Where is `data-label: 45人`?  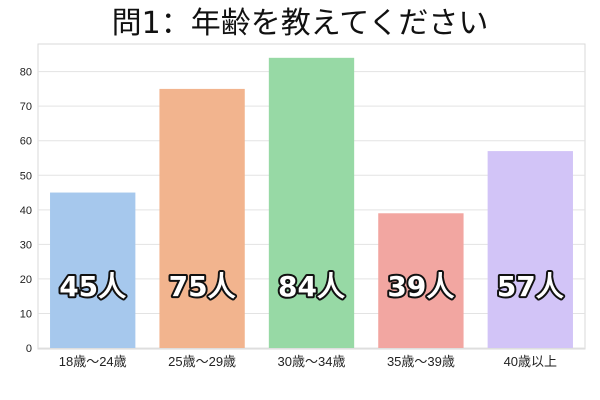 data-label: 45人 is located at coordinates (92, 286).